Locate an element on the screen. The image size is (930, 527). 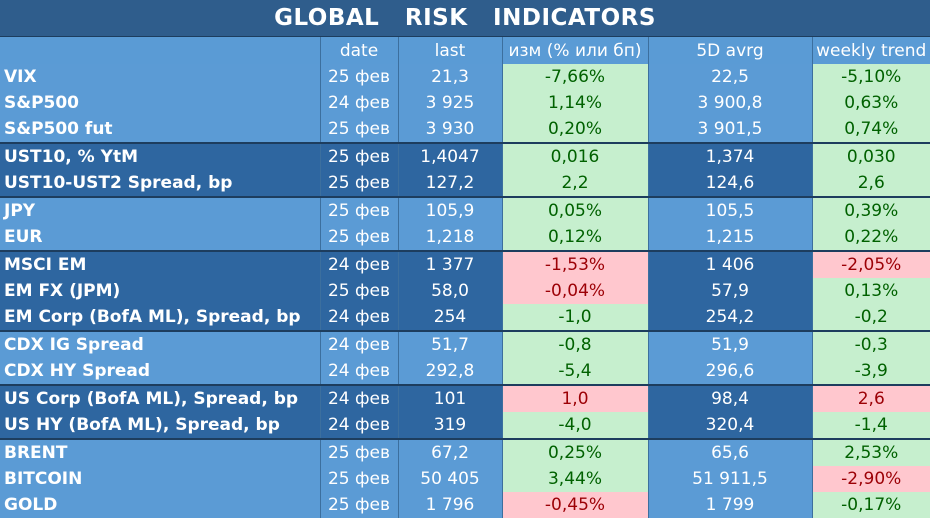
row-change: -0,04% is located at coordinates (574, 291).